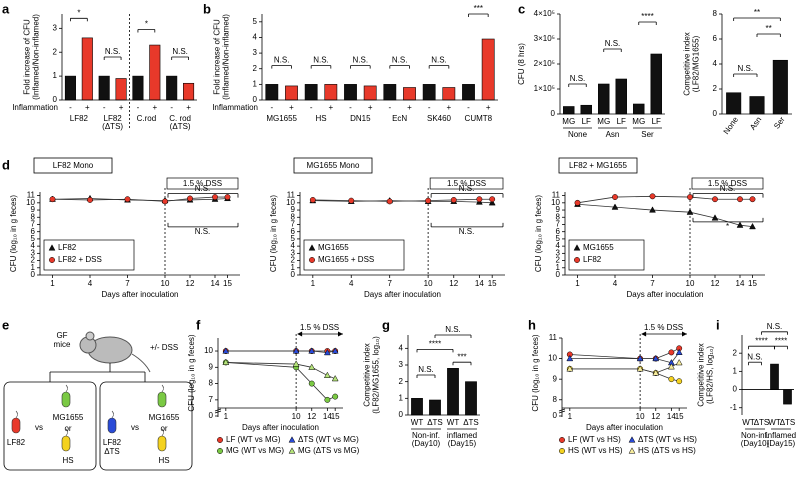  Describe the element at coordinates (66, 432) in the screenshot. I see `flagellum` at that location.